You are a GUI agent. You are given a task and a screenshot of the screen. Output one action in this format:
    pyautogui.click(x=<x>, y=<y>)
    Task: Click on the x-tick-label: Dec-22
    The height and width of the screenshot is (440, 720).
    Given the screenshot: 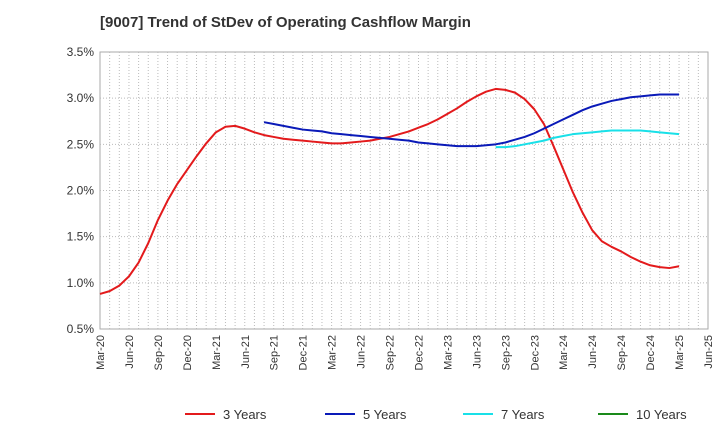 What is the action you would take?
    pyautogui.click(x=419, y=352)
    